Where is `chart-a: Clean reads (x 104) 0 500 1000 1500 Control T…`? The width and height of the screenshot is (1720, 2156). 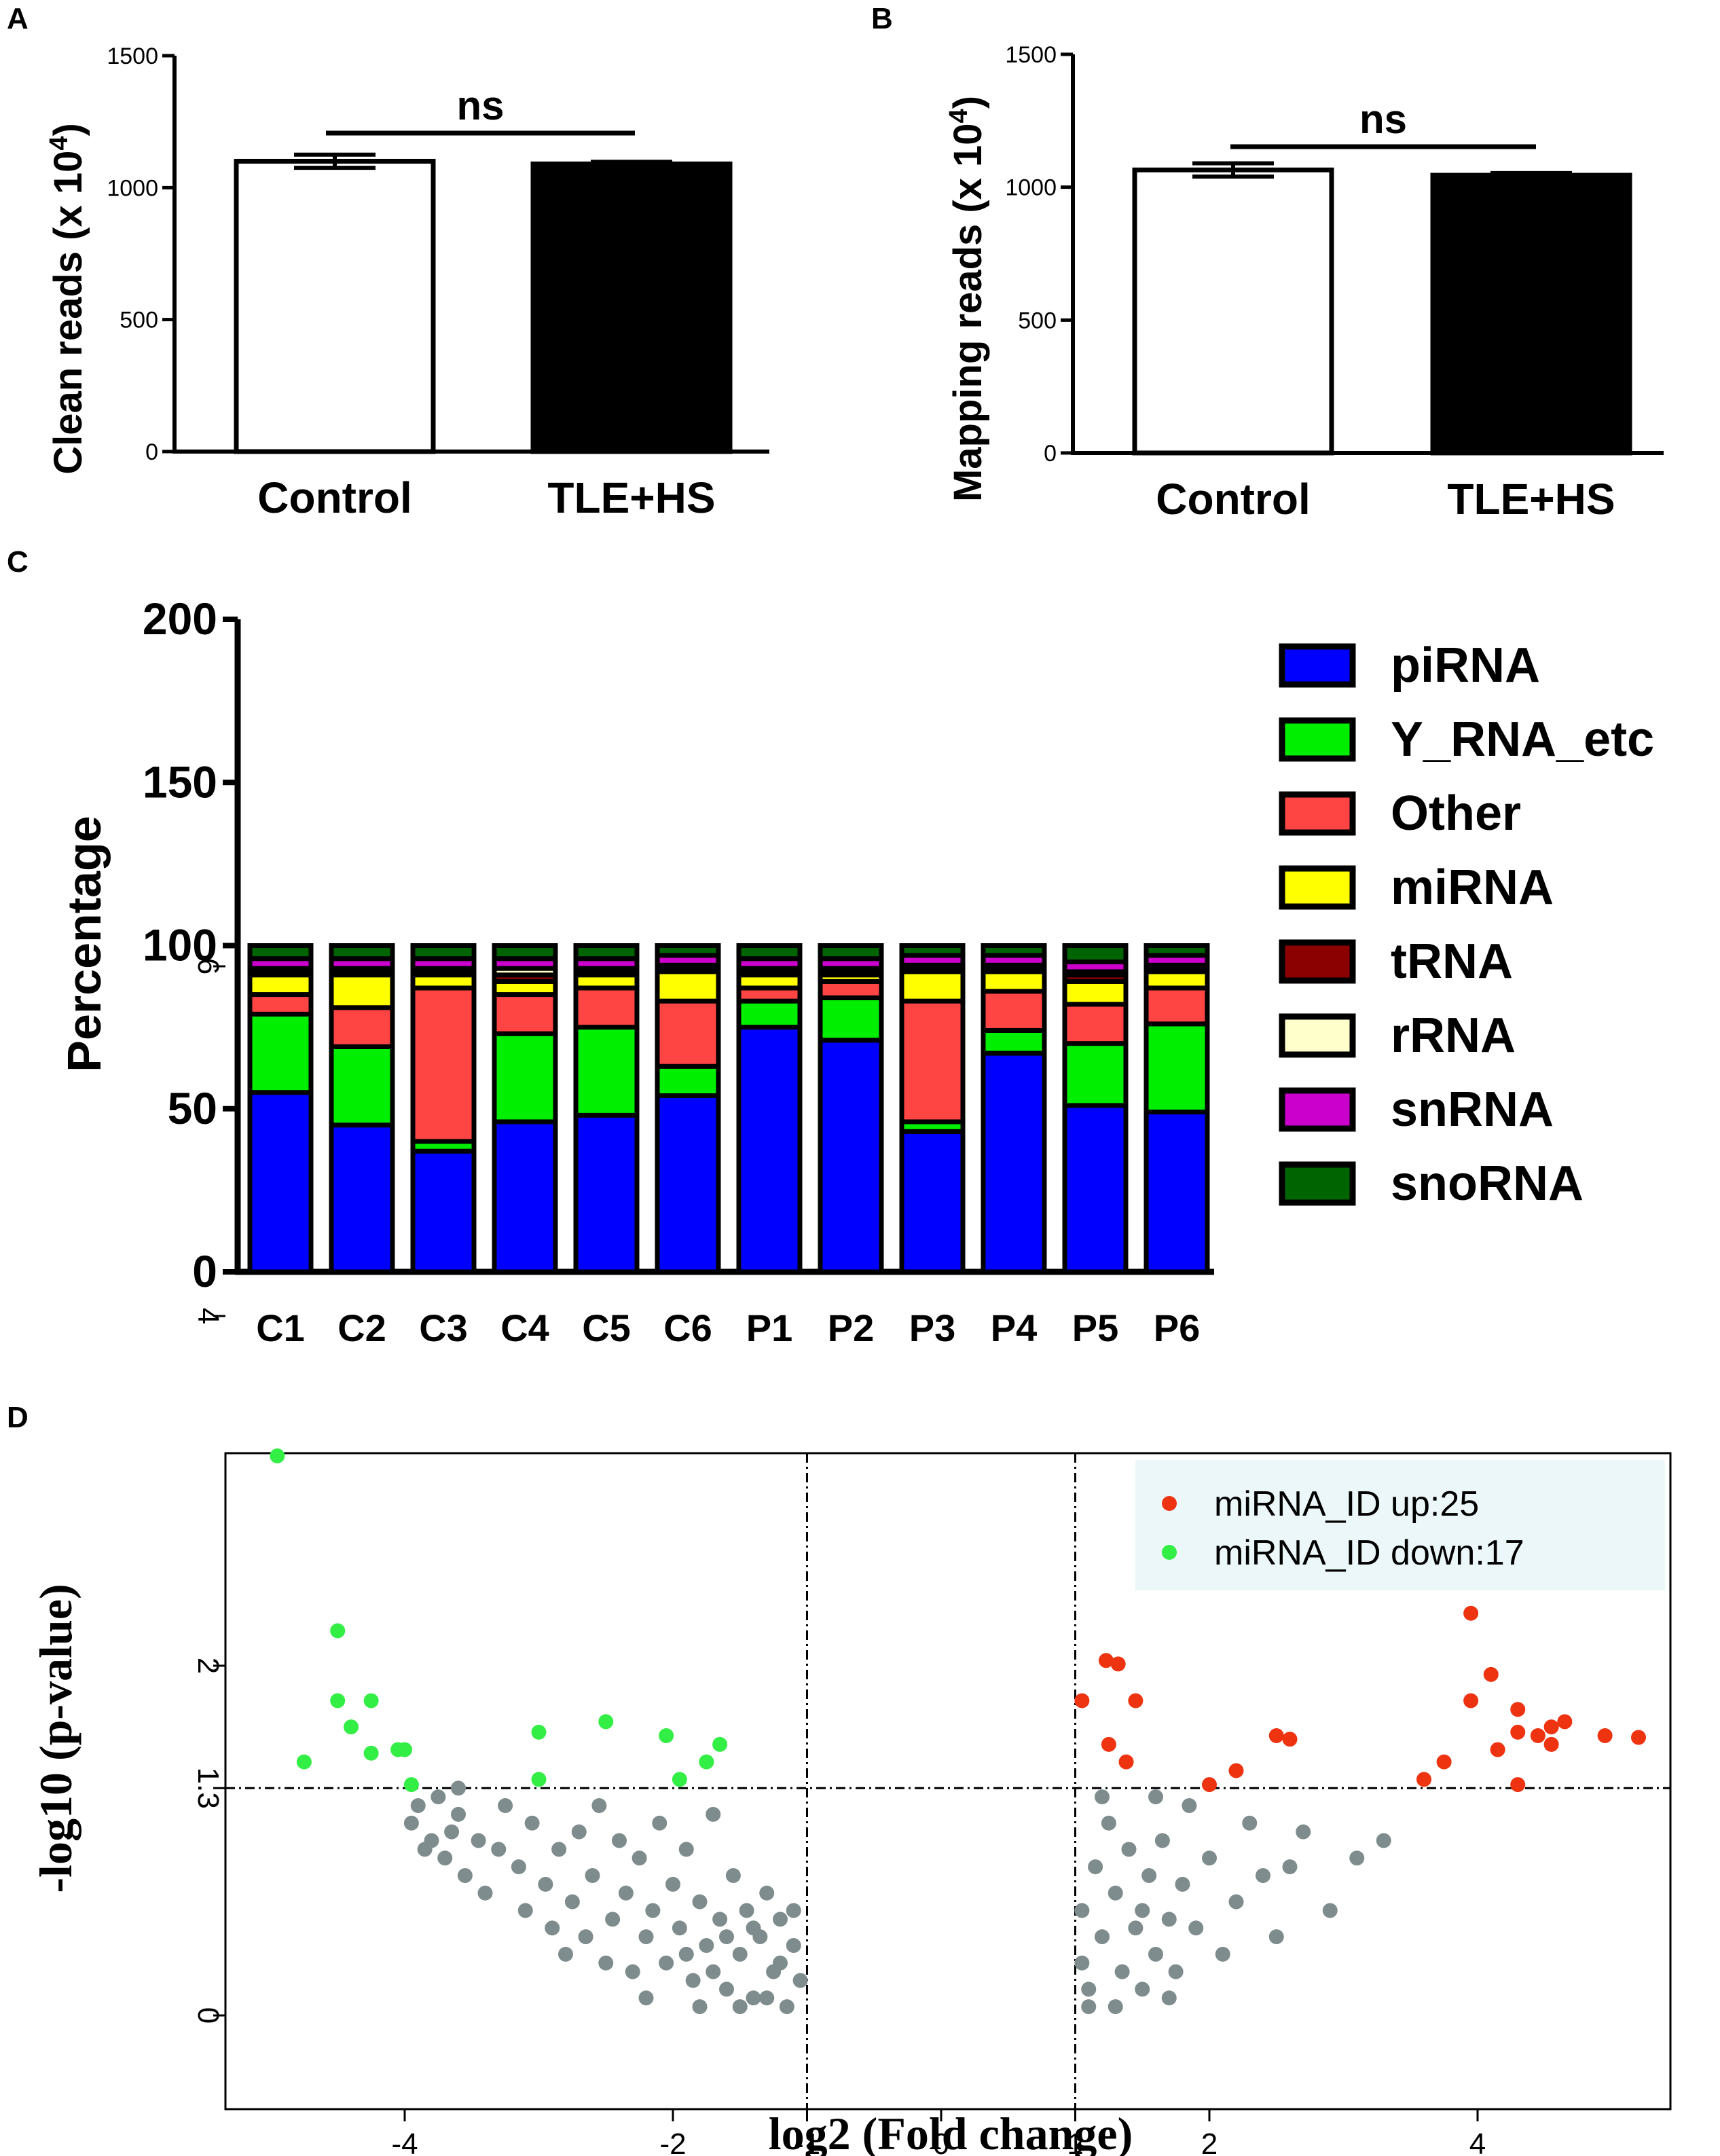 chart-a: Clean reads (x 104) 0 500 1000 1500 Control T… is located at coordinates (407, 282).